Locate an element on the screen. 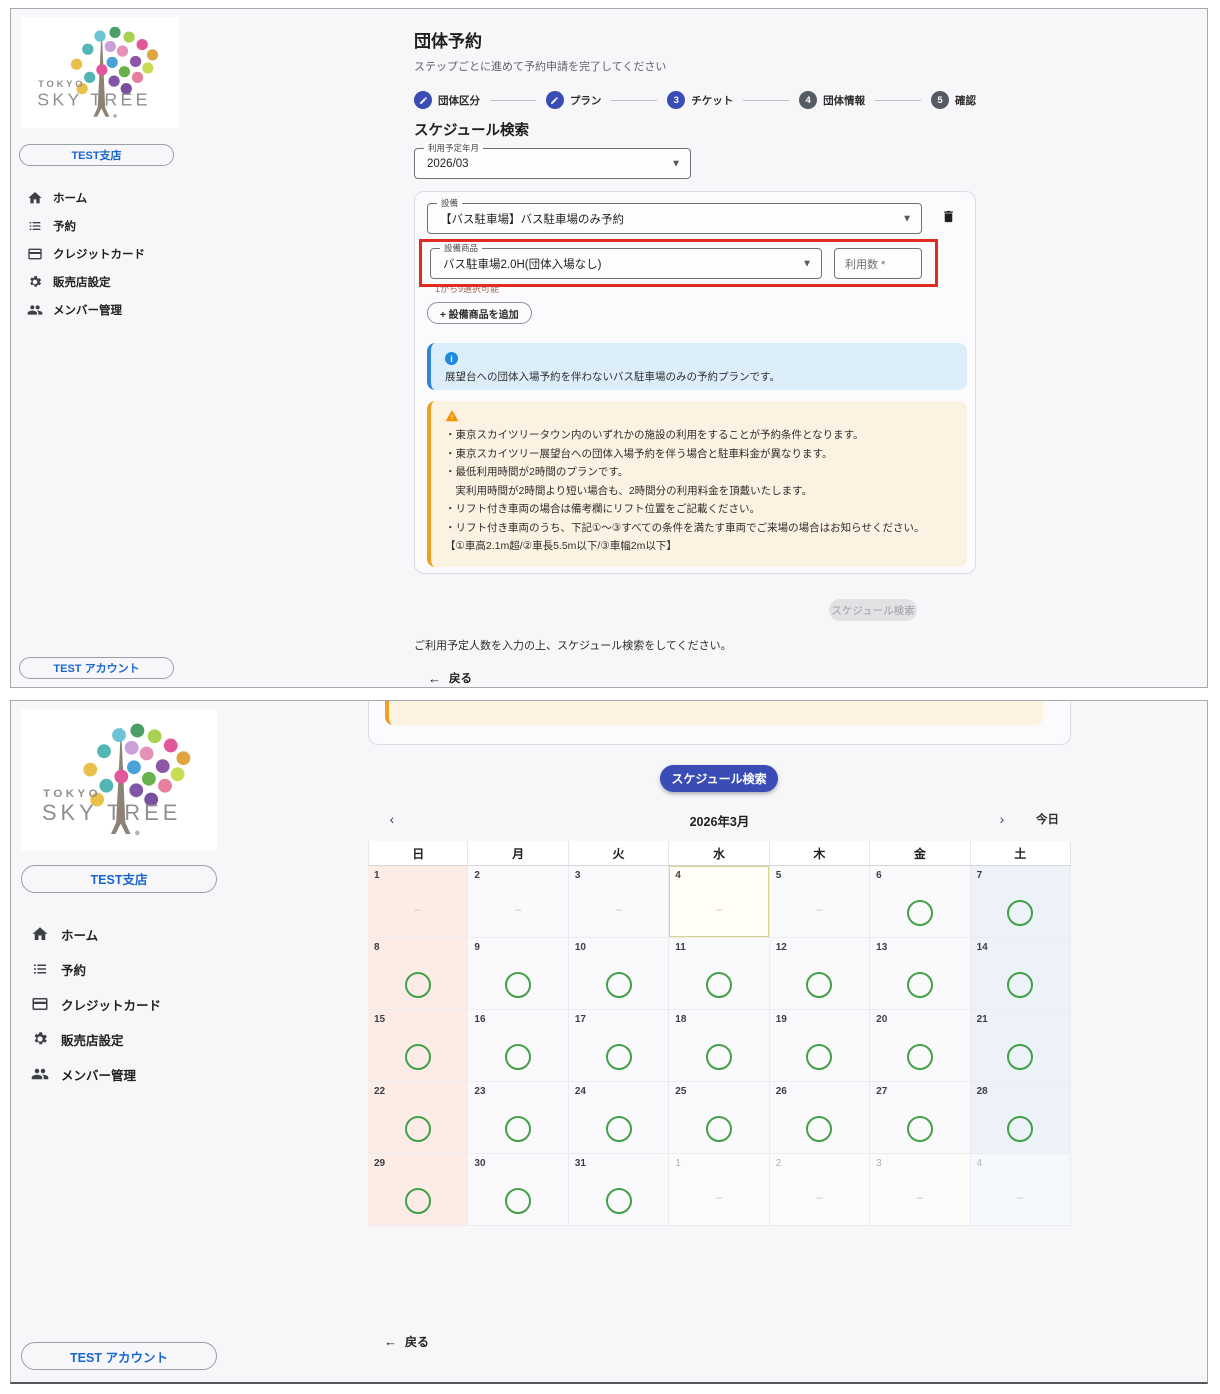 The width and height of the screenshot is (1220, 1394). calendar-day-cell: 15 is located at coordinates (418, 1046).